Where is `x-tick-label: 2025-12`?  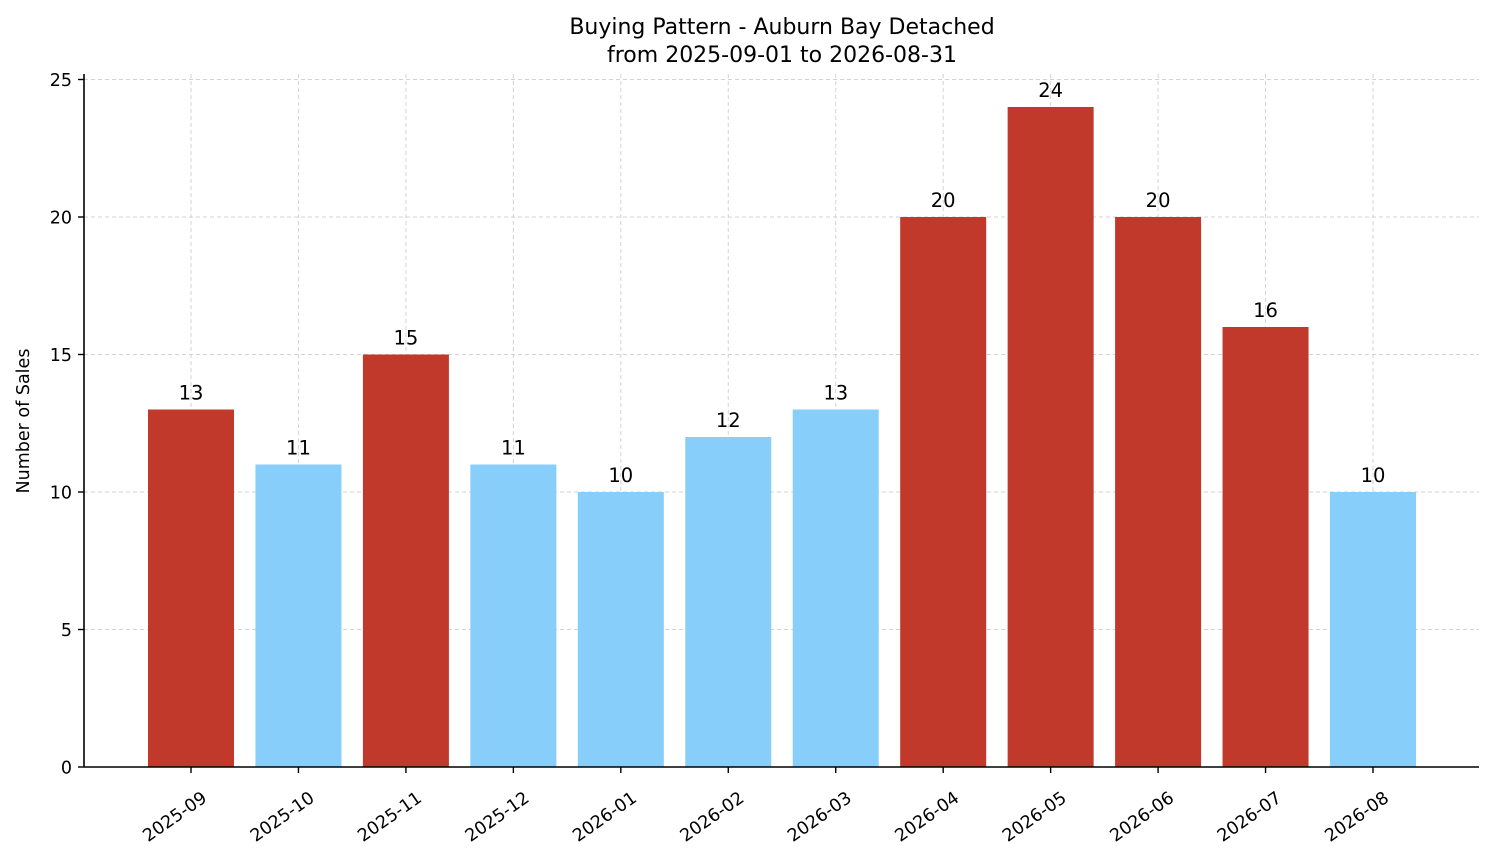
x-tick-label: 2025-12 is located at coordinates (497, 817).